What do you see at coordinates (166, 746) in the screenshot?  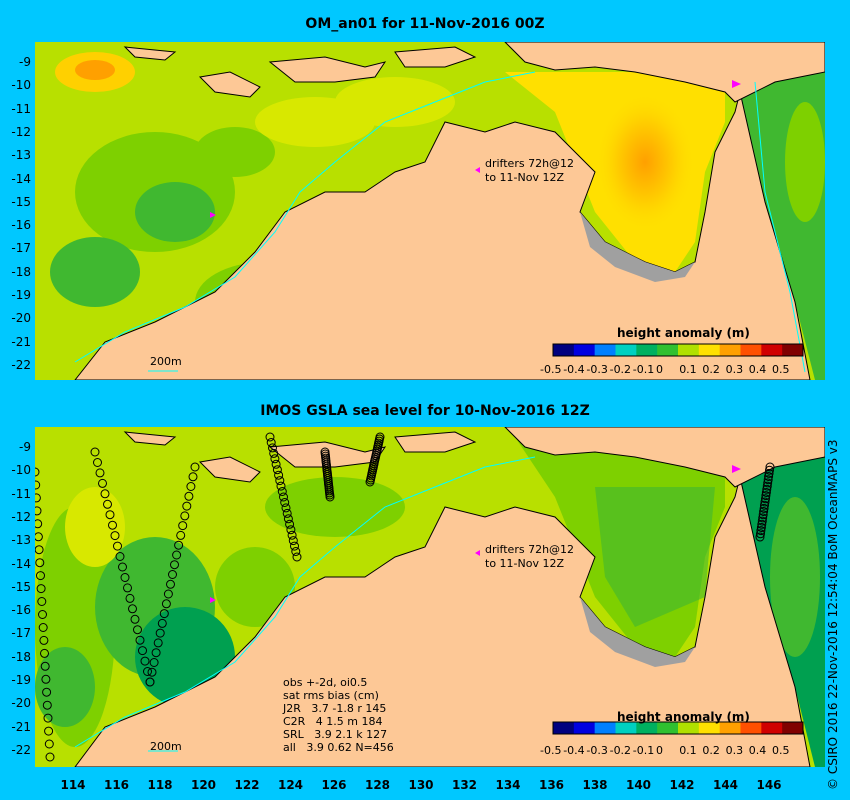 I see `bottom-scale-label: 200m` at bounding box center [166, 746].